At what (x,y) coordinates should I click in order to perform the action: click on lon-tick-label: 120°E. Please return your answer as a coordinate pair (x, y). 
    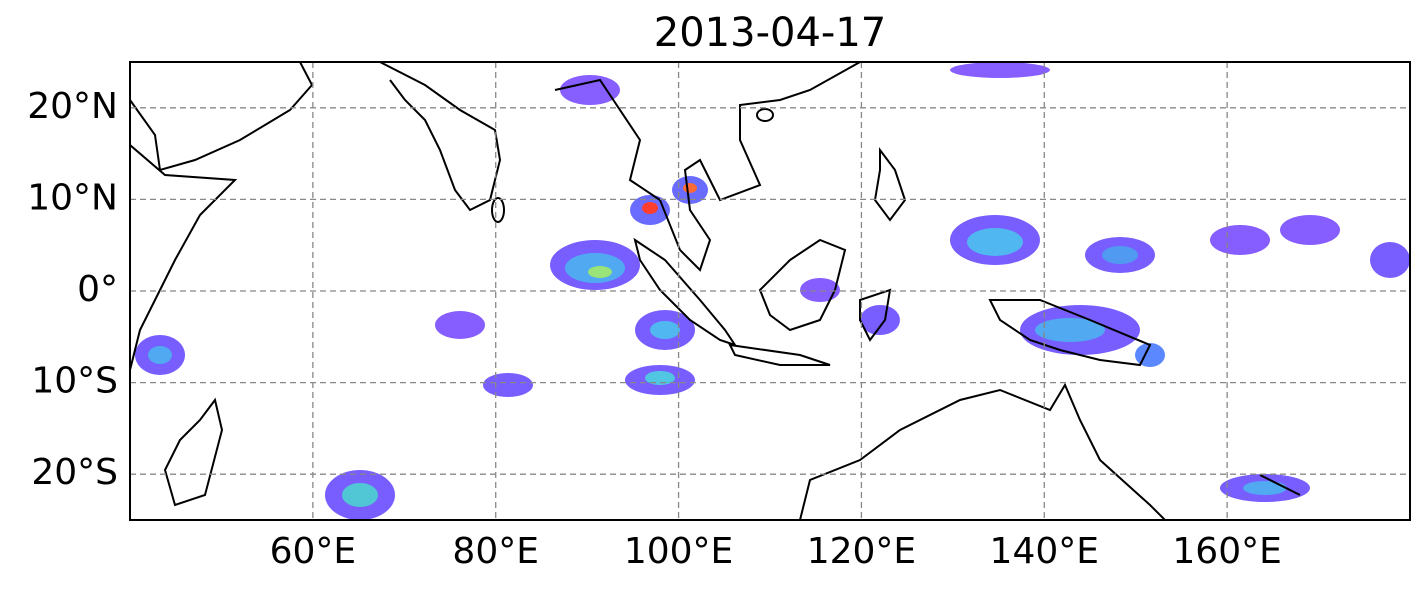
    Looking at the image, I should click on (861, 551).